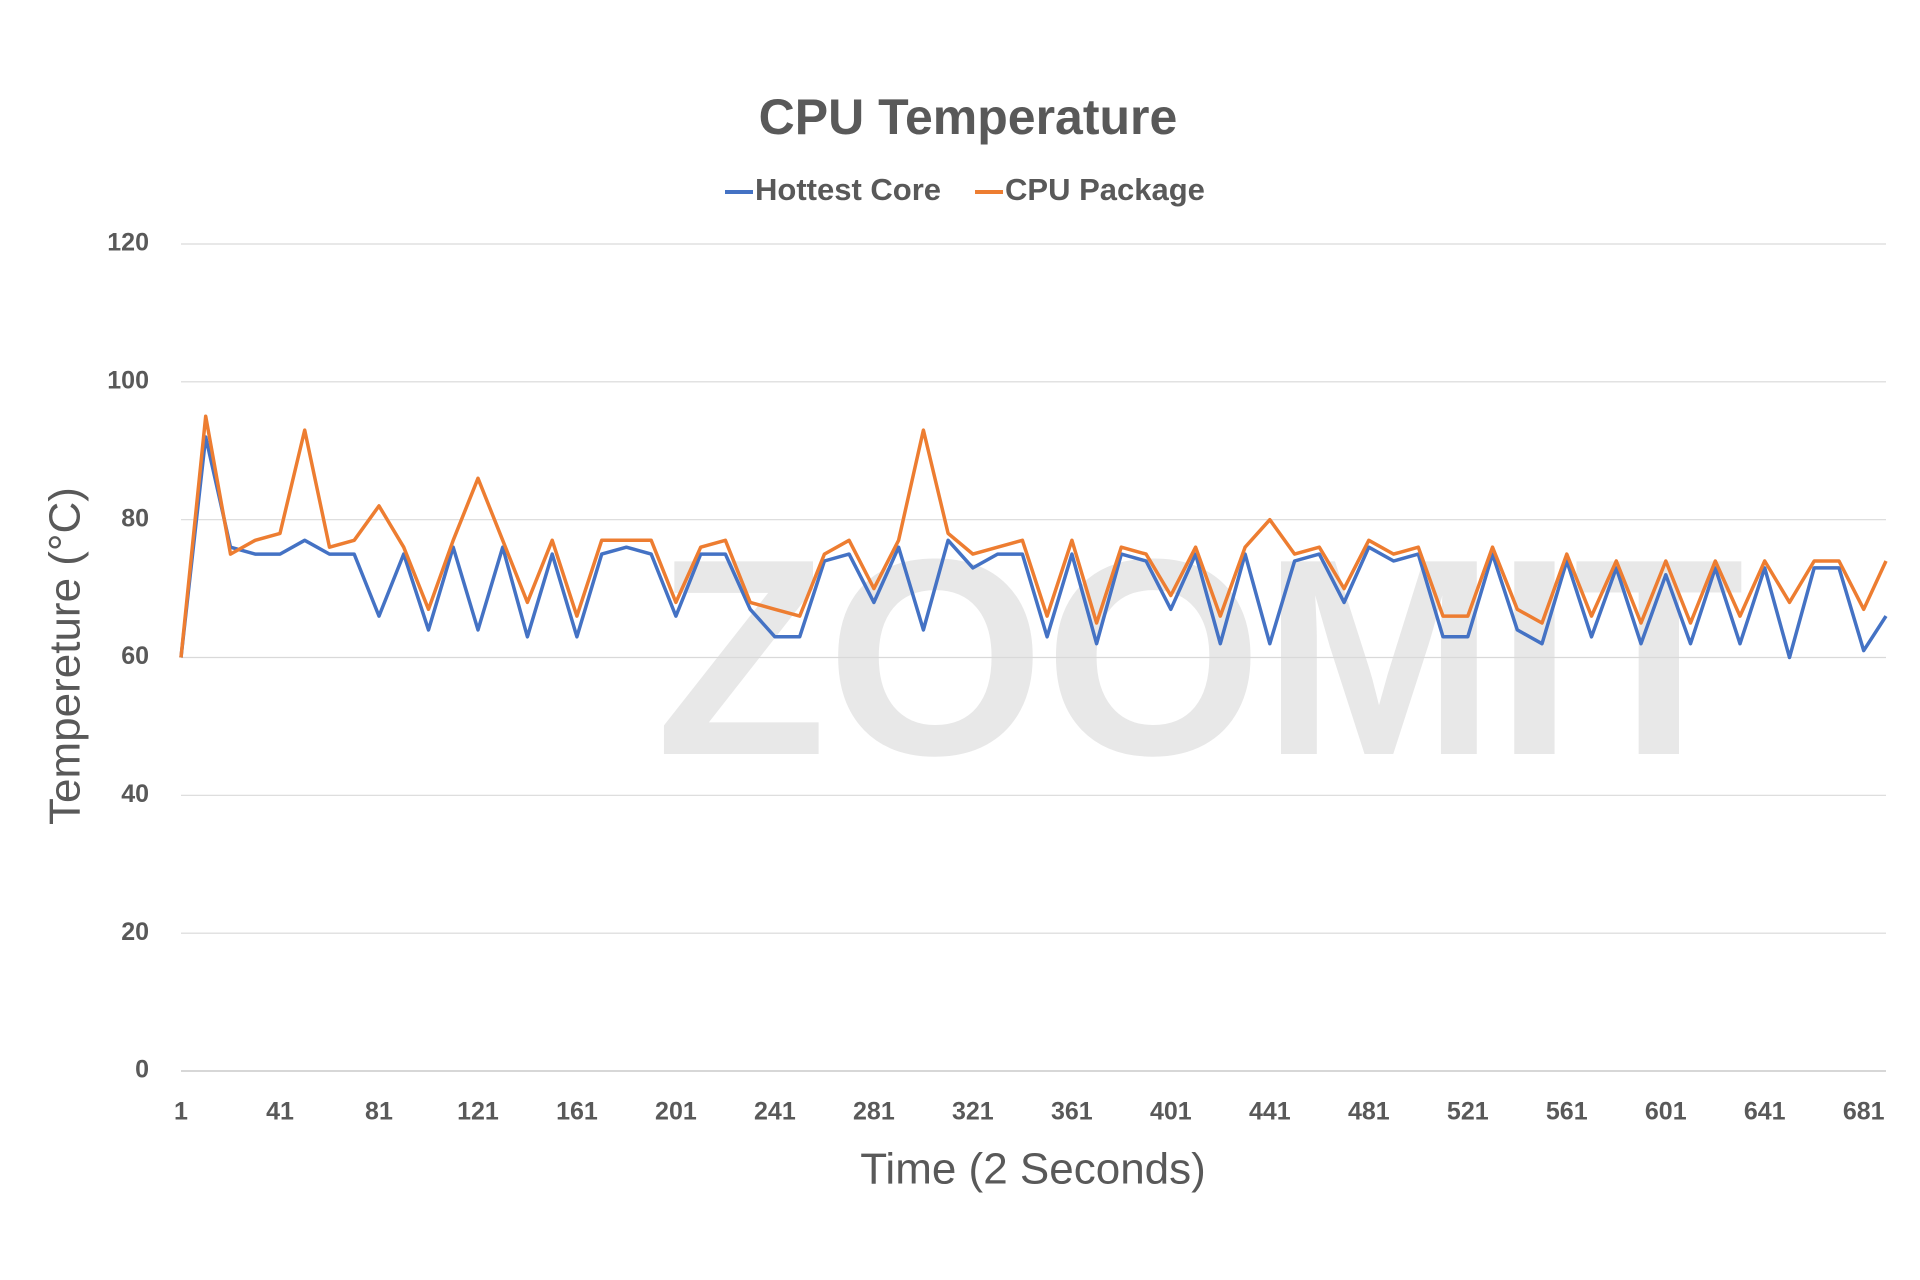 Image resolution: width=1920 pixels, height=1280 pixels. I want to click on x-tick-label: 361, so click(1072, 1112).